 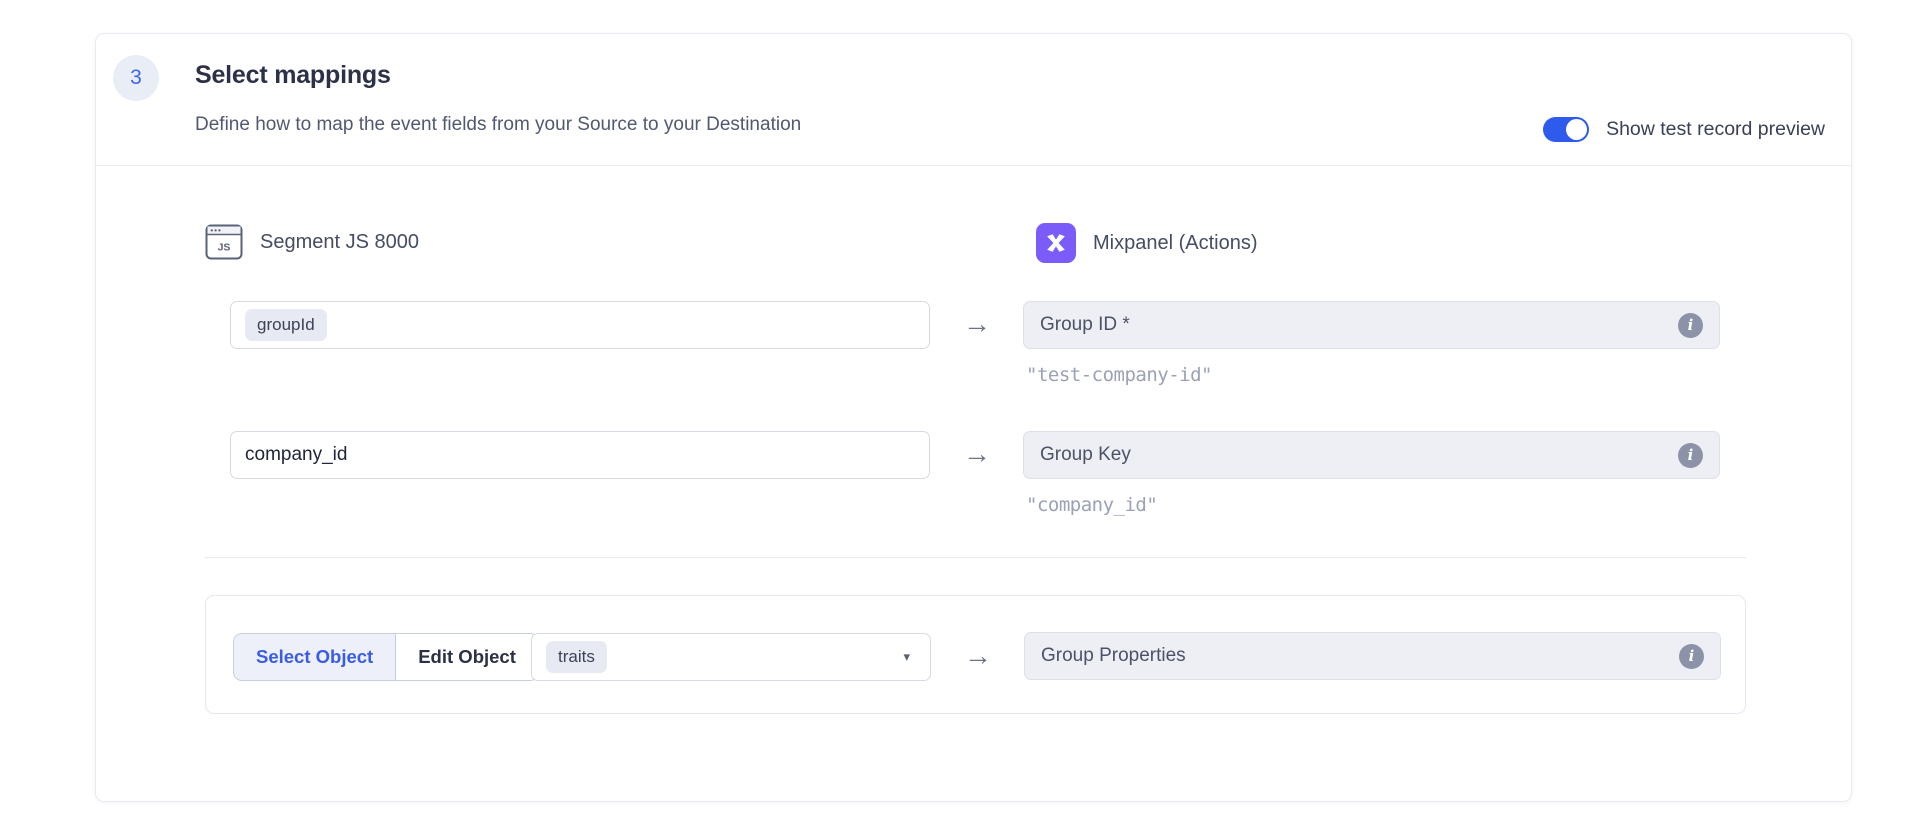 I want to click on js-badge-text: JS, so click(x=224, y=248).